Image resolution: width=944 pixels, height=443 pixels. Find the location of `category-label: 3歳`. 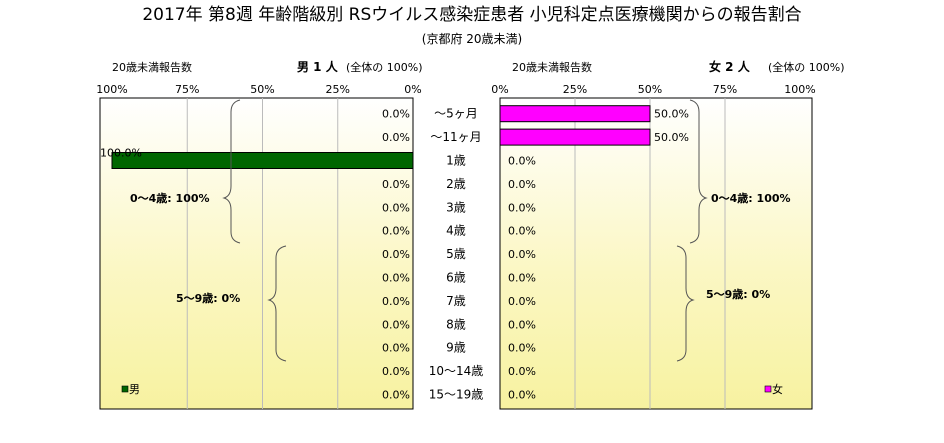

category-label: 3歳 is located at coordinates (456, 207).